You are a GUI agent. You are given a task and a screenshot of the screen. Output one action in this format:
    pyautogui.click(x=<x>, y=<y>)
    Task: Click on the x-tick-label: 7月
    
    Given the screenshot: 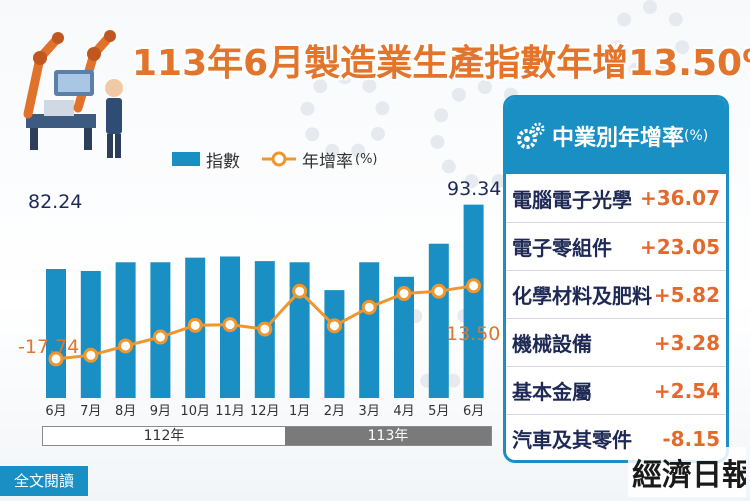 What is the action you would take?
    pyautogui.click(x=90, y=411)
    